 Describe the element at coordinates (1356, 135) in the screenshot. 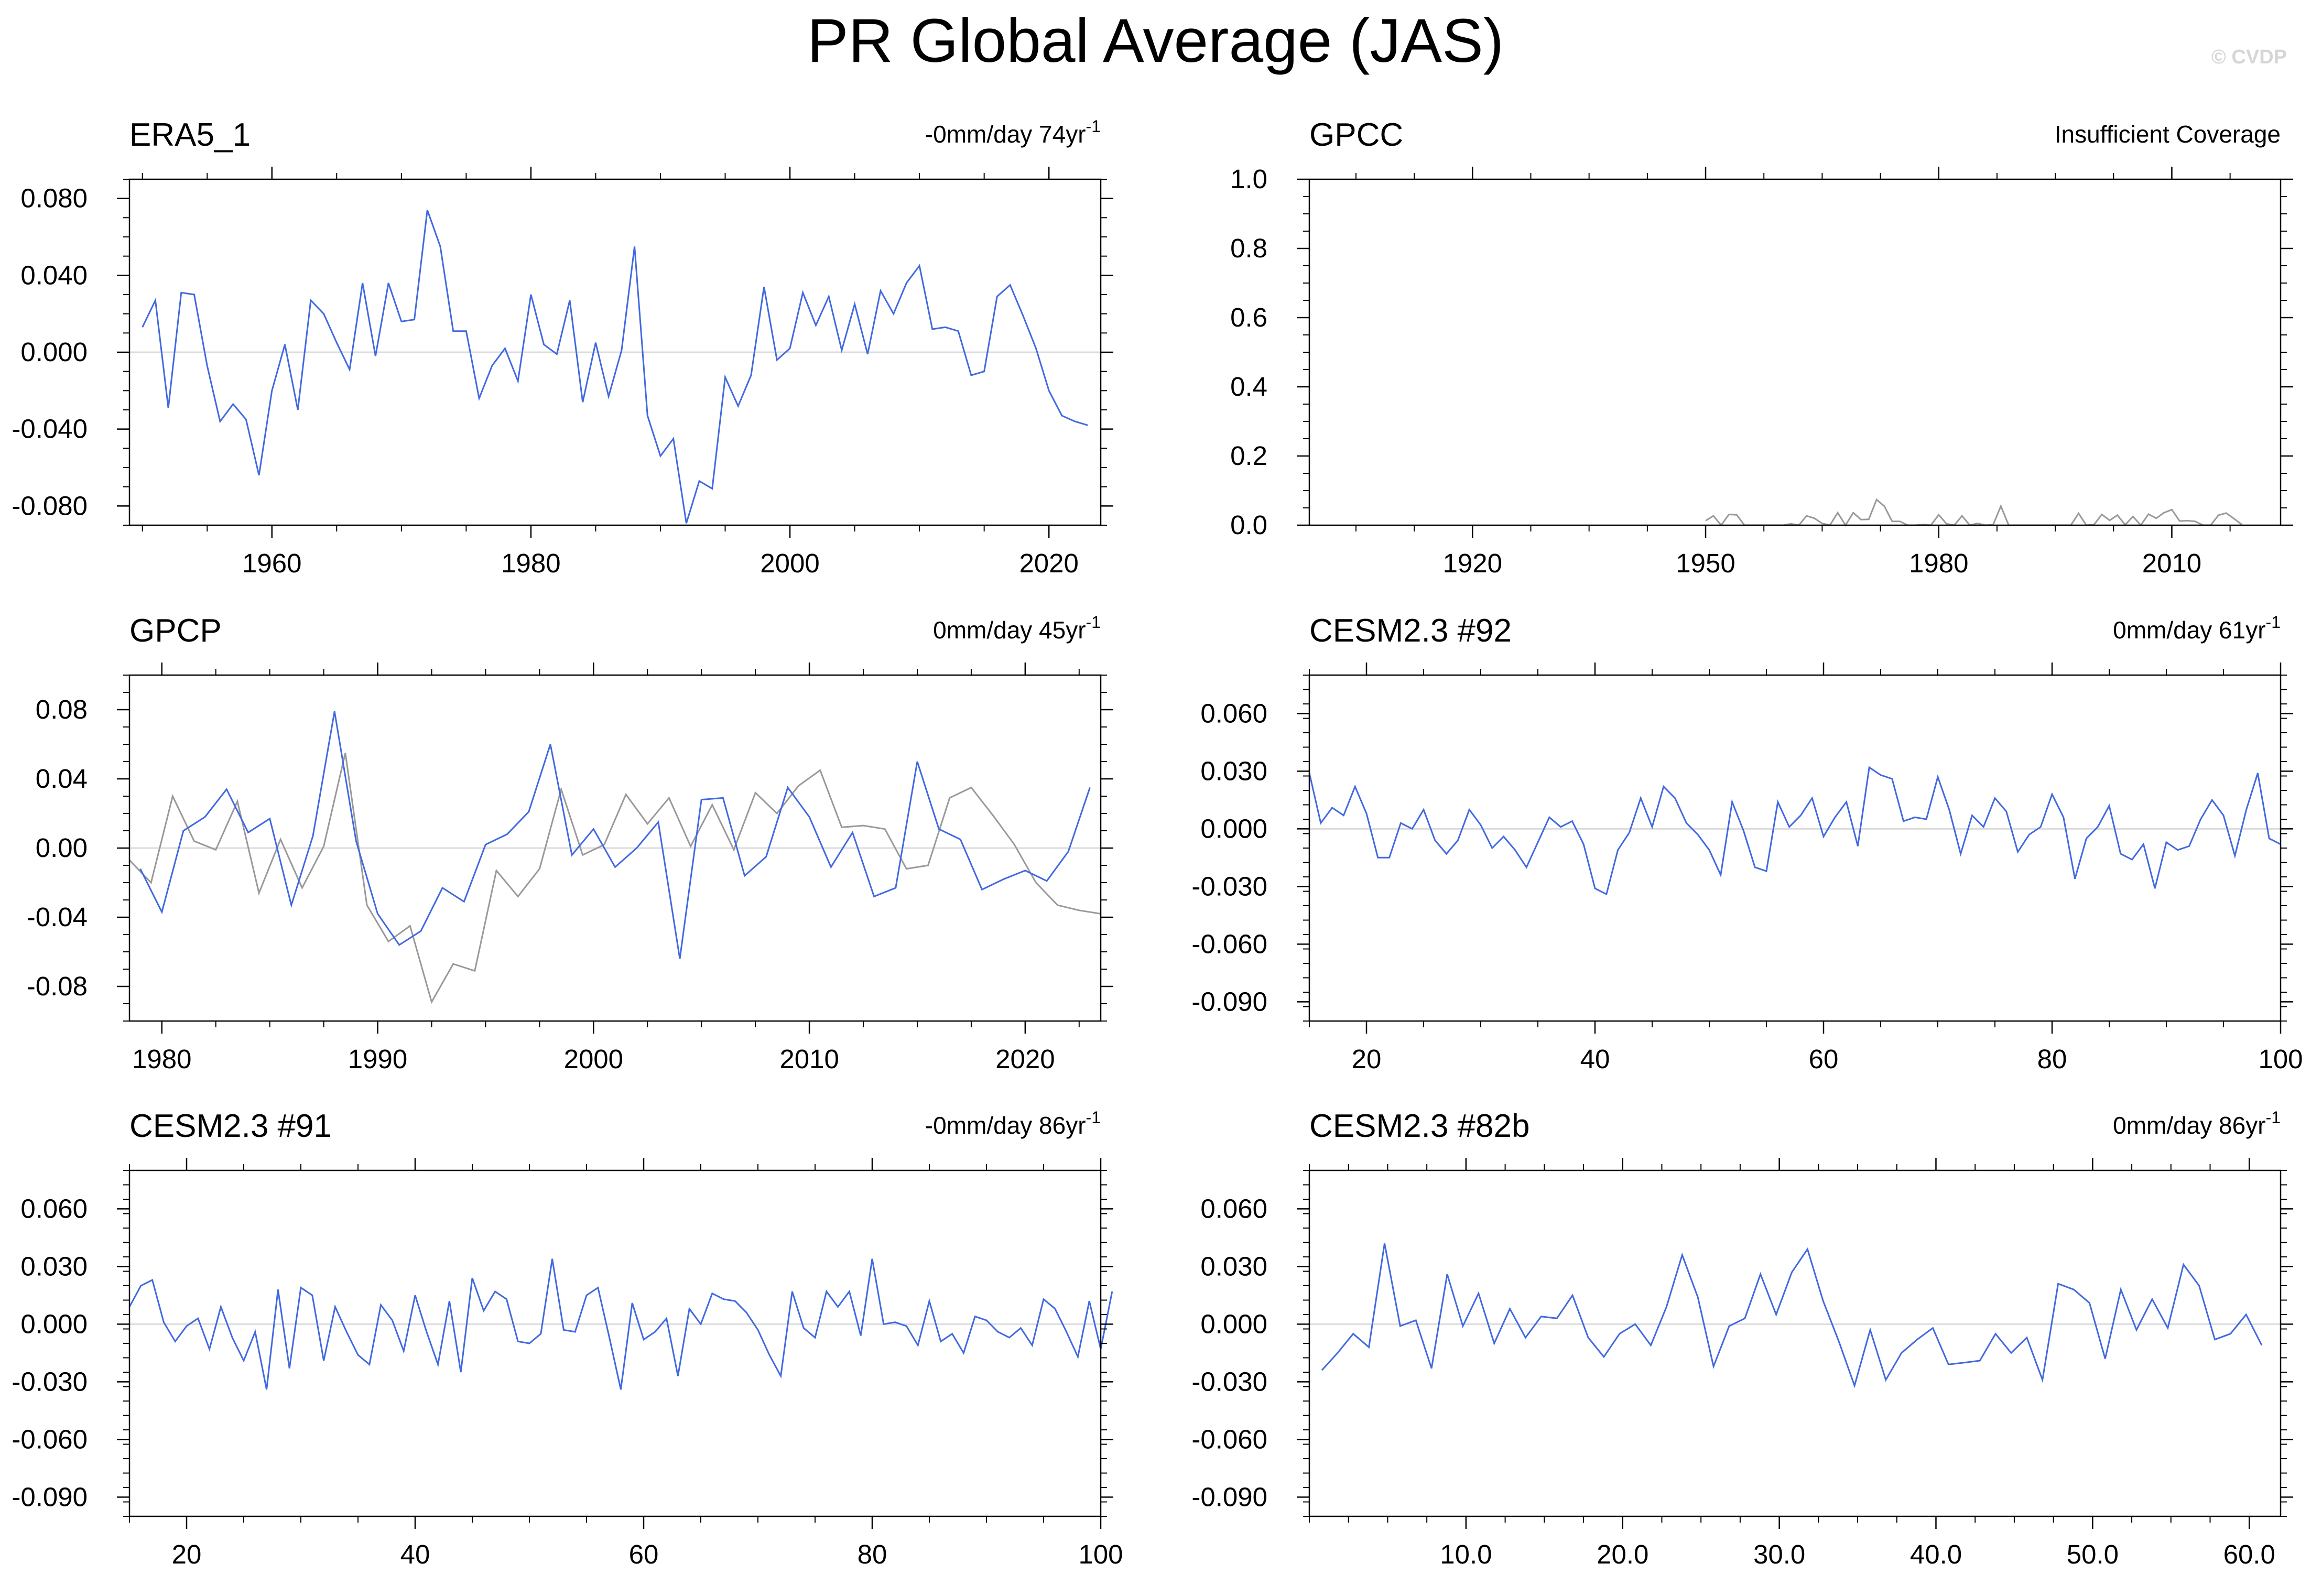

I see `panel-title: GPCC` at that location.